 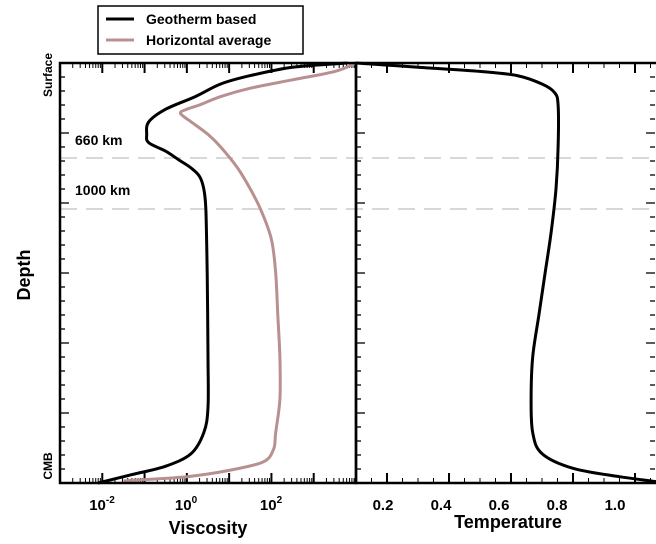 I want to click on x-tick-label: 0.6, so click(x=499, y=505).